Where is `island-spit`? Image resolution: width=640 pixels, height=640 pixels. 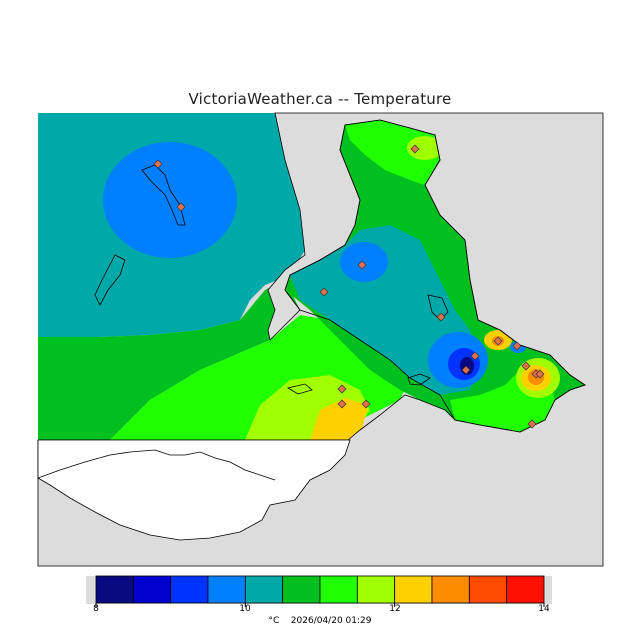
island-spit is located at coordinates (419, 379).